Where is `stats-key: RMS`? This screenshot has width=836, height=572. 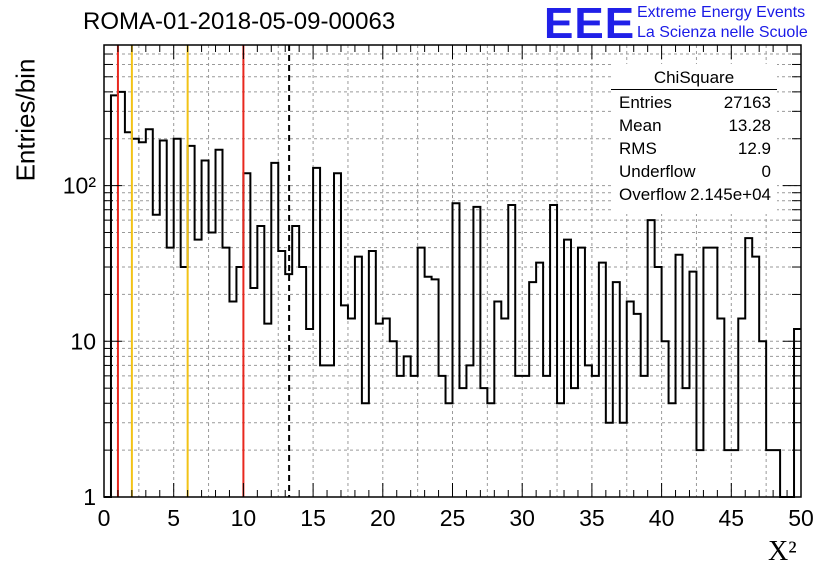 stats-key: RMS is located at coordinates (638, 148).